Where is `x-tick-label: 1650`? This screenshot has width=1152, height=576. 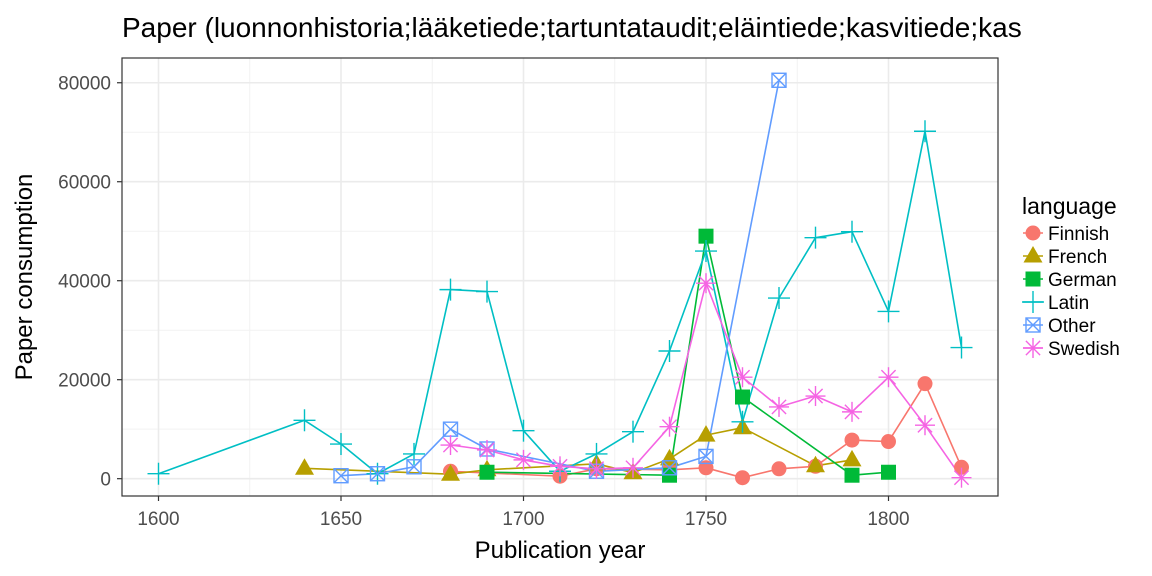 x-tick-label: 1650 is located at coordinates (341, 519).